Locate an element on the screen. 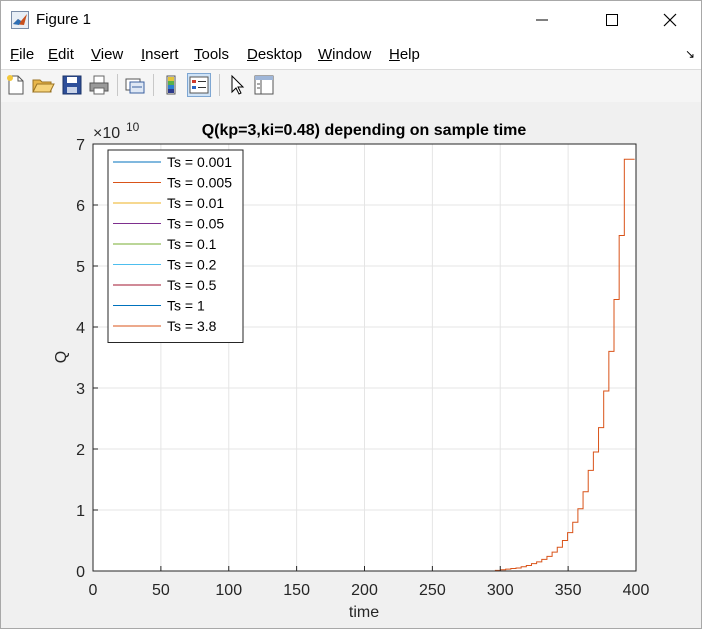 Image resolution: width=702 pixels, height=629 pixels. menu-insert-rest: nsert is located at coordinates (162, 54).